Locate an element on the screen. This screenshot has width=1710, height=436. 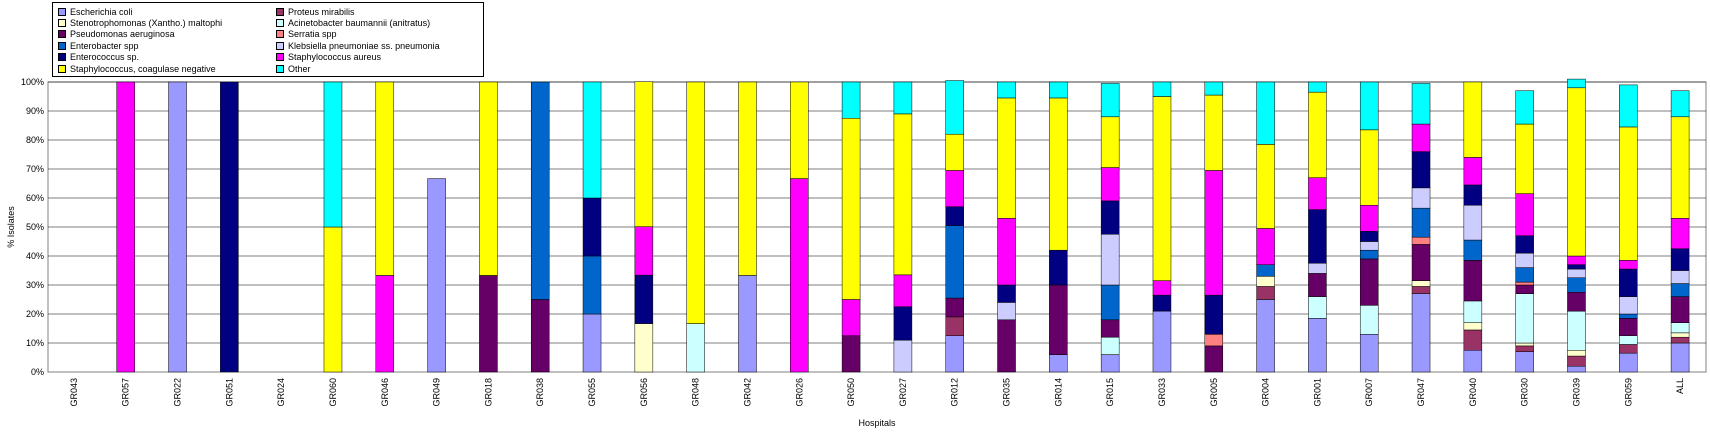
legend-item: Staphylococcus, coagulase negative is located at coordinates (167, 68).